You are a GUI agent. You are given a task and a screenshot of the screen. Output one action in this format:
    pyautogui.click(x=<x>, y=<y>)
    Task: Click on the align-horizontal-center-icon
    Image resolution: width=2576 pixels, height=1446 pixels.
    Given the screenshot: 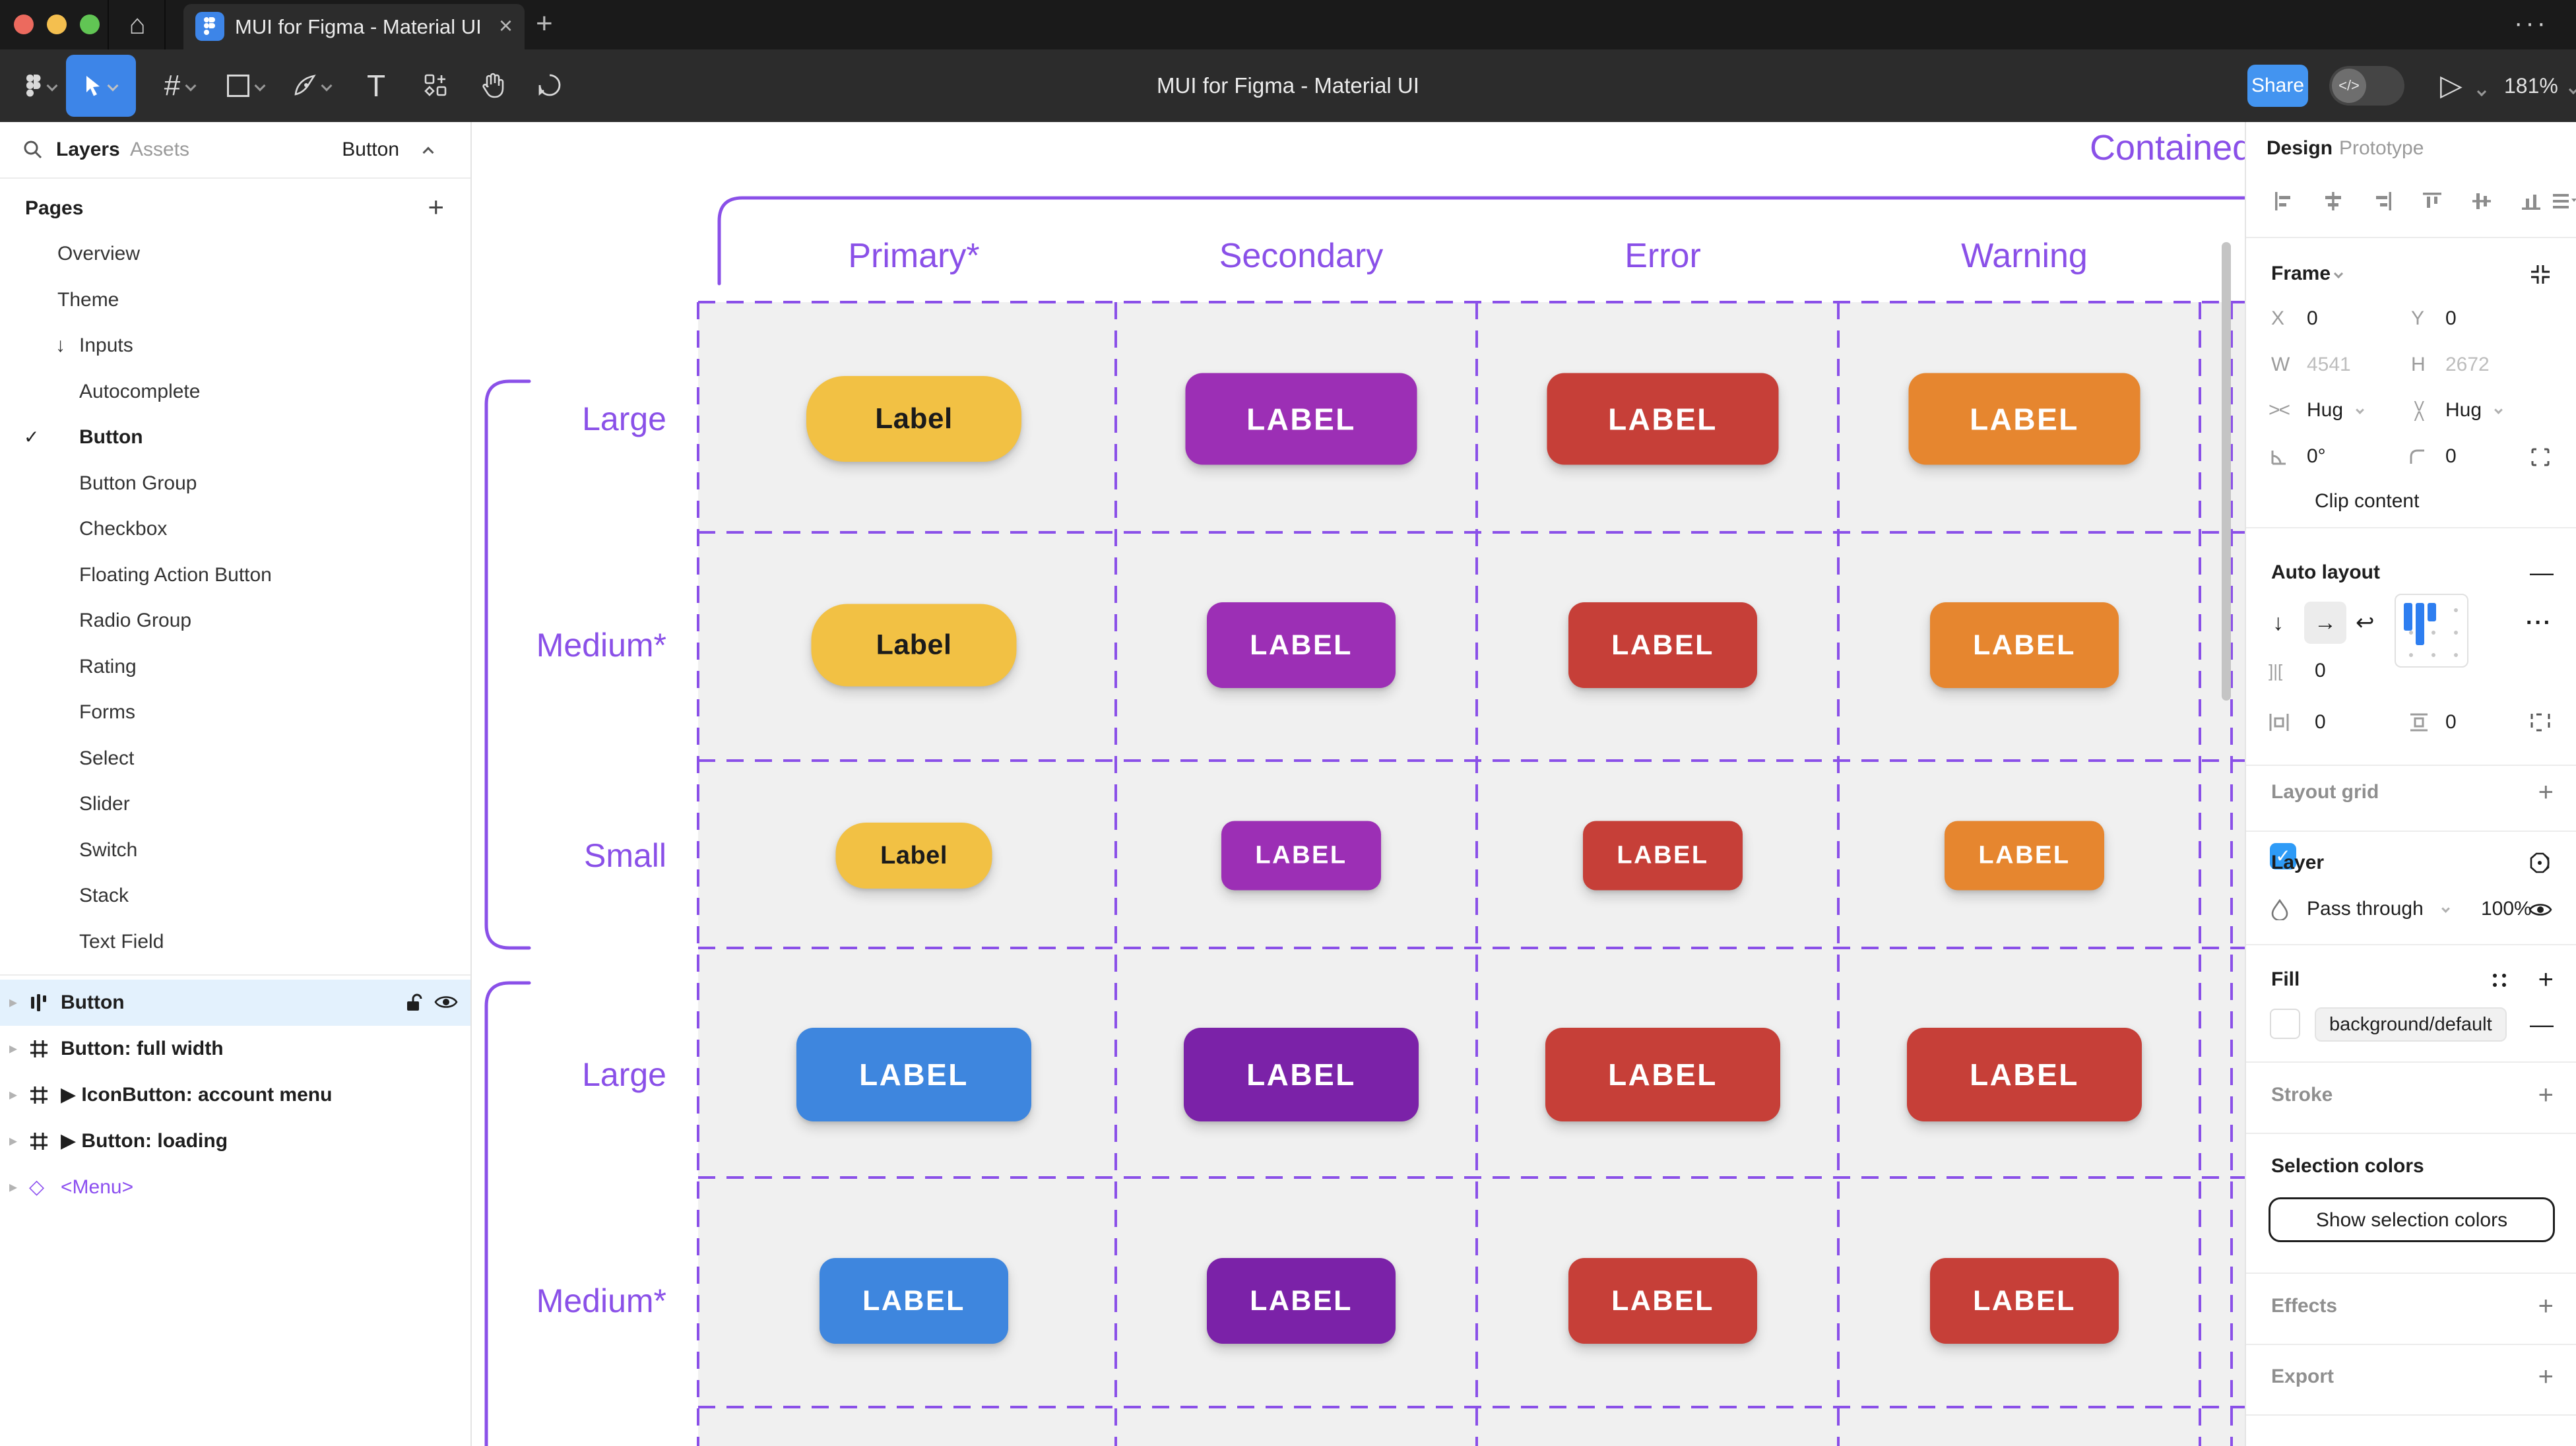 What is the action you would take?
    pyautogui.click(x=2333, y=201)
    